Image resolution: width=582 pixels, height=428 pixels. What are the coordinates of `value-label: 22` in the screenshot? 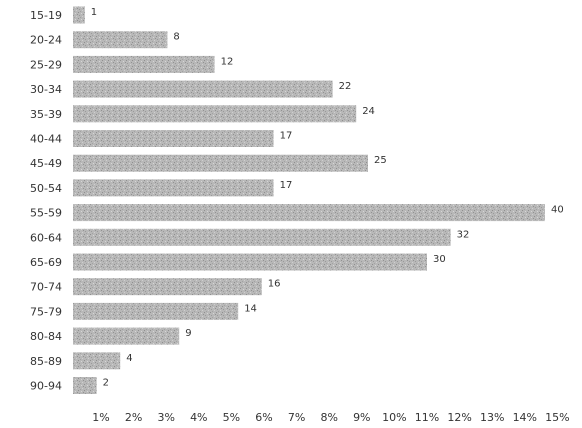 It's located at (345, 86).